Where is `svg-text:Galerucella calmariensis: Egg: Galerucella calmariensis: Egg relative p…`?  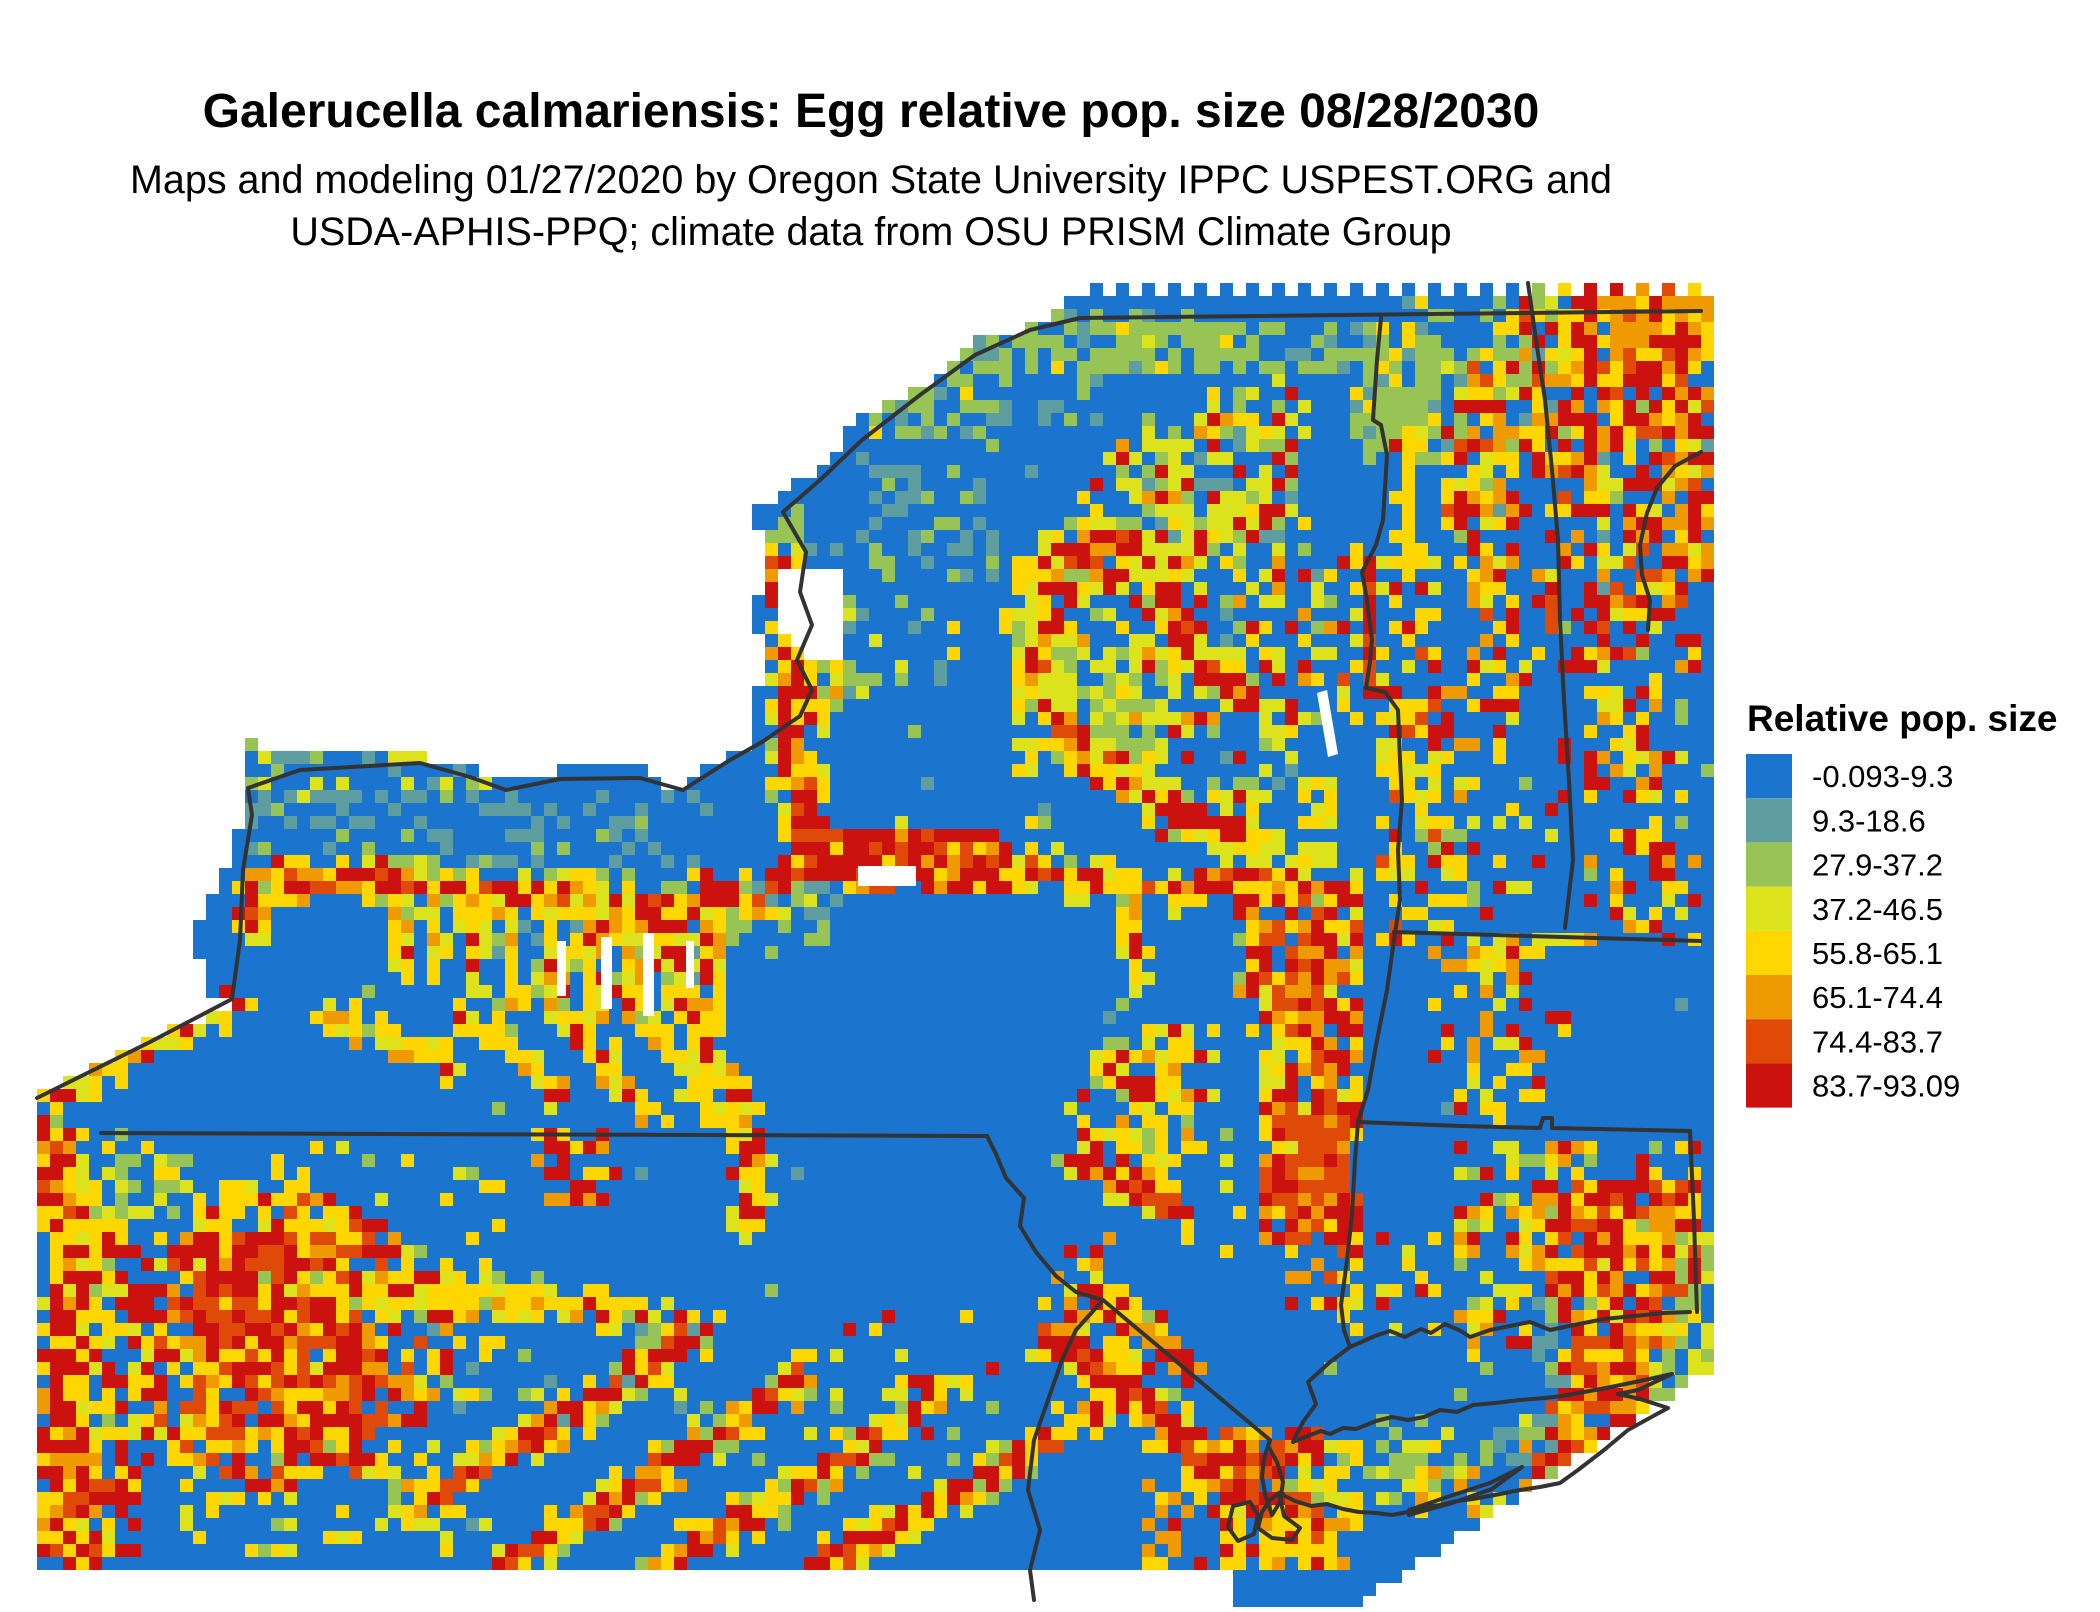
svg-text:Galerucella calmariensis: Egg: Galerucella calmariensis: Egg relative p… is located at coordinates (871, 111).